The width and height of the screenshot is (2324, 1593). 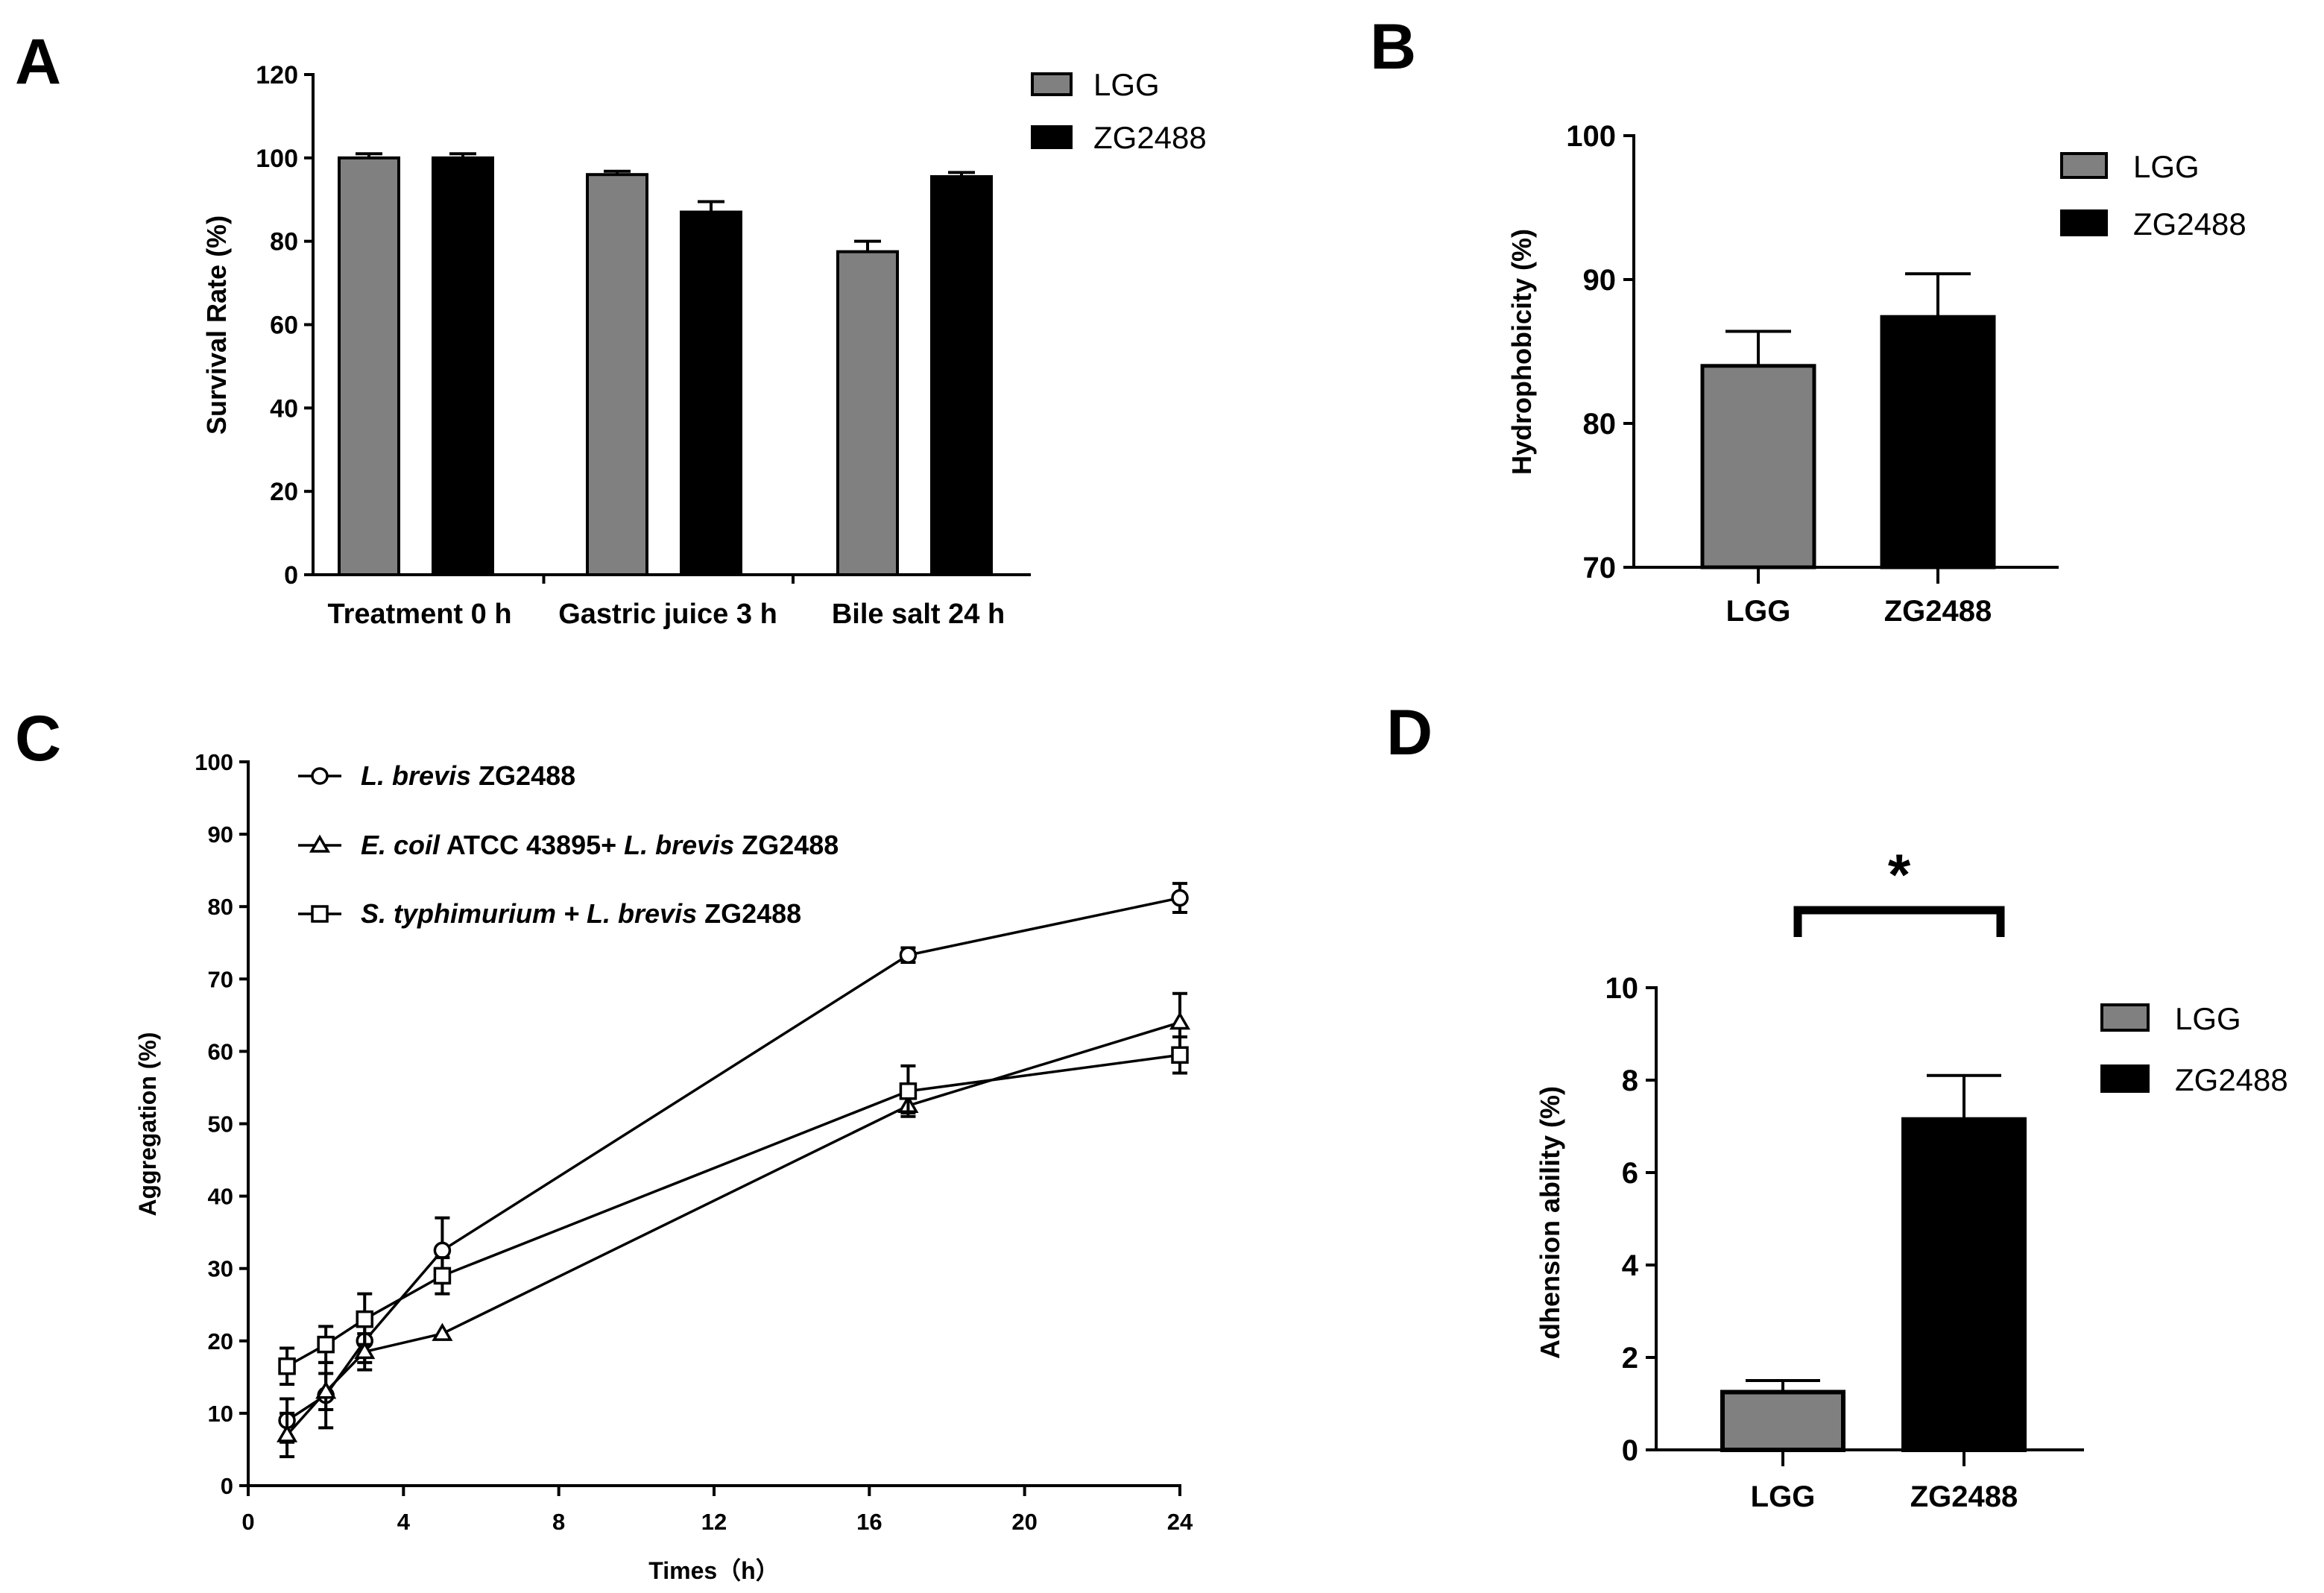 I want to click on series-e-coil-atcc-43895-l-brevis-zg2488, so click(x=734, y=1225).